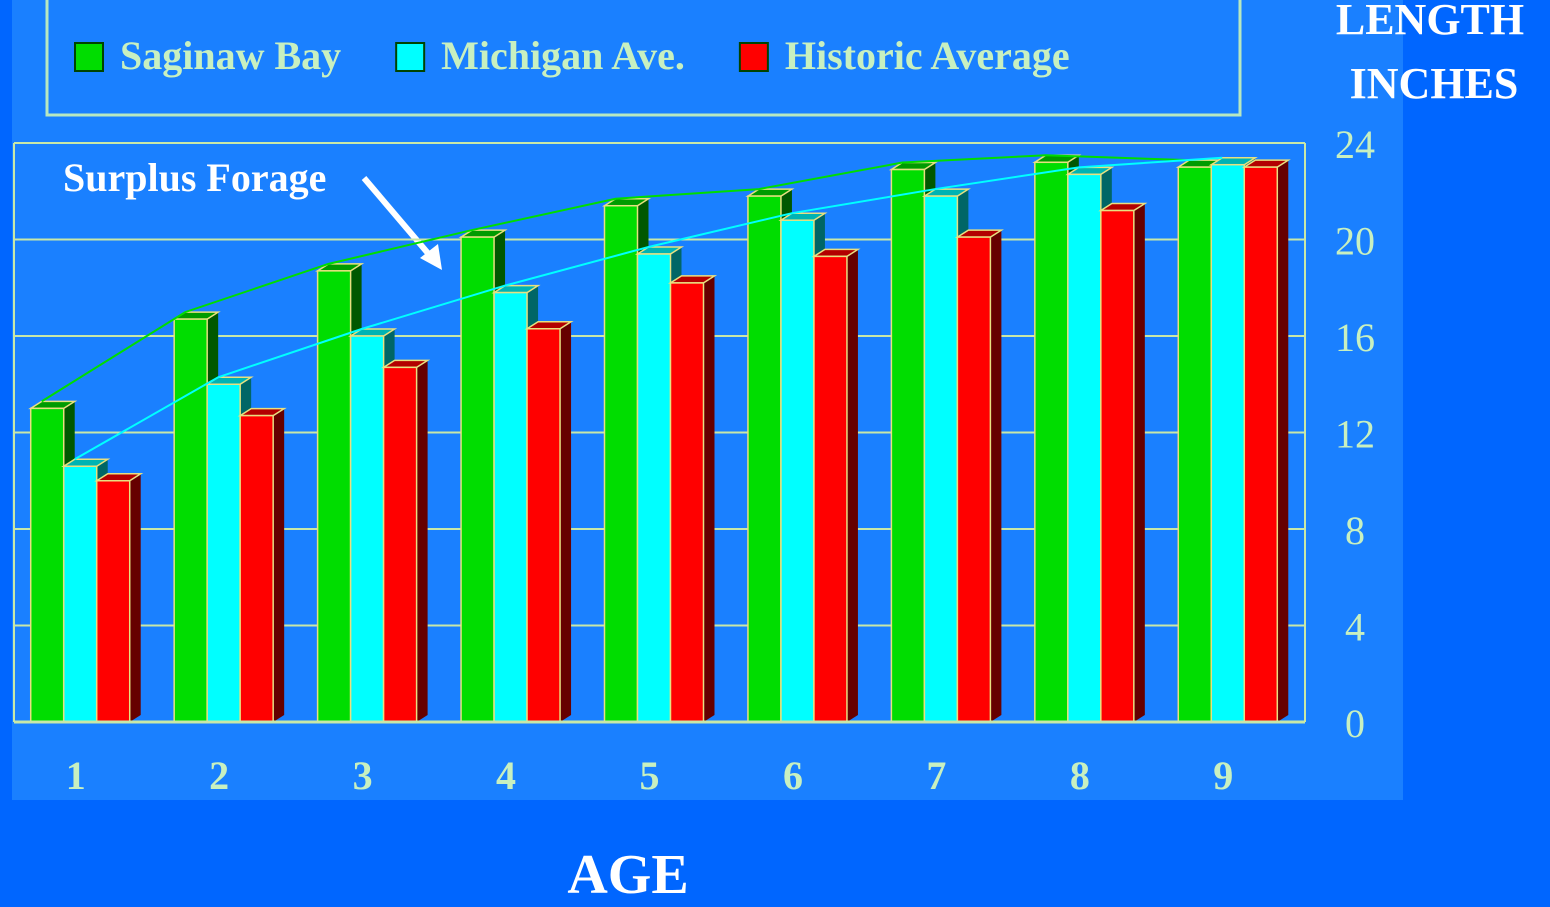  Describe the element at coordinates (76, 775) in the screenshot. I see `x-tick-label: 1` at that location.